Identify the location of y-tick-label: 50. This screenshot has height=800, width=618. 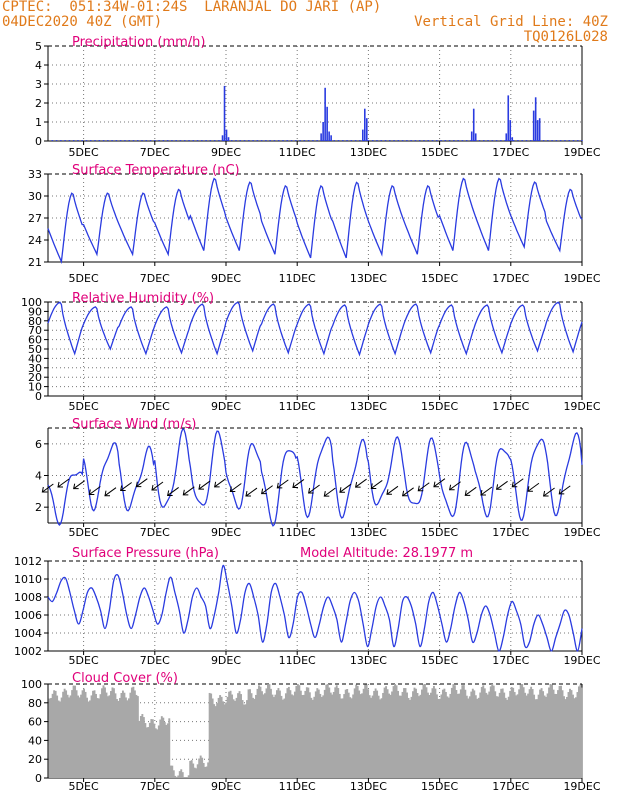
(35, 349).